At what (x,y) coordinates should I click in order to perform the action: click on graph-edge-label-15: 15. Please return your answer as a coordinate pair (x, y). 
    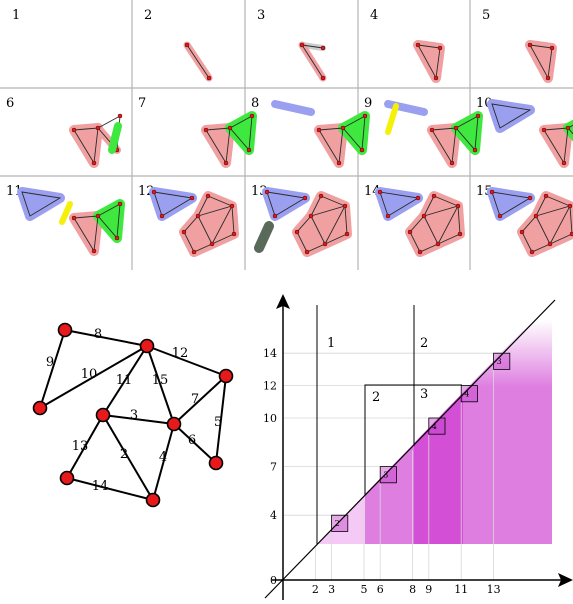
    Looking at the image, I should click on (160, 380).